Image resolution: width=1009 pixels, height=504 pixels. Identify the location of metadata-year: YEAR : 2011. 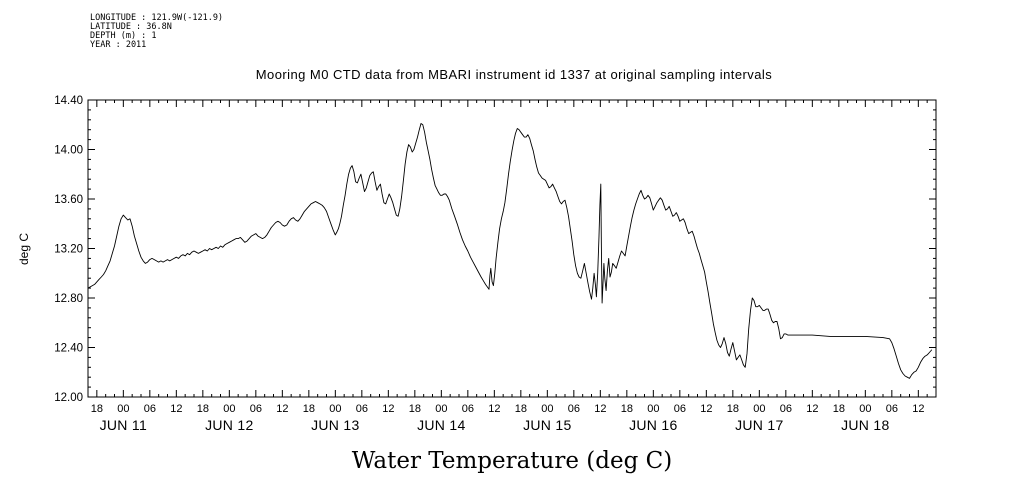
(118, 45).